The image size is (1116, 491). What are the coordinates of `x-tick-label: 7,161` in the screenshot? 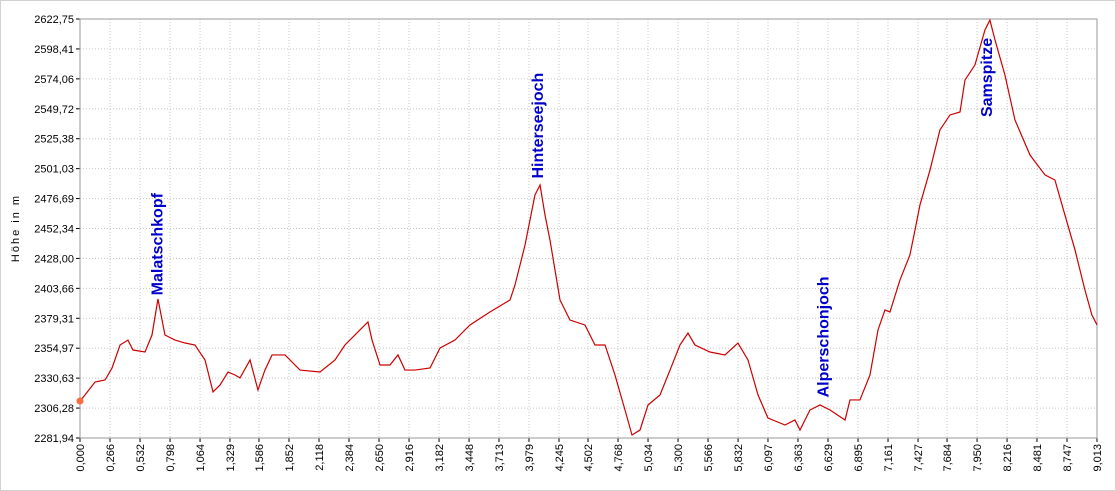 It's located at (889, 458).